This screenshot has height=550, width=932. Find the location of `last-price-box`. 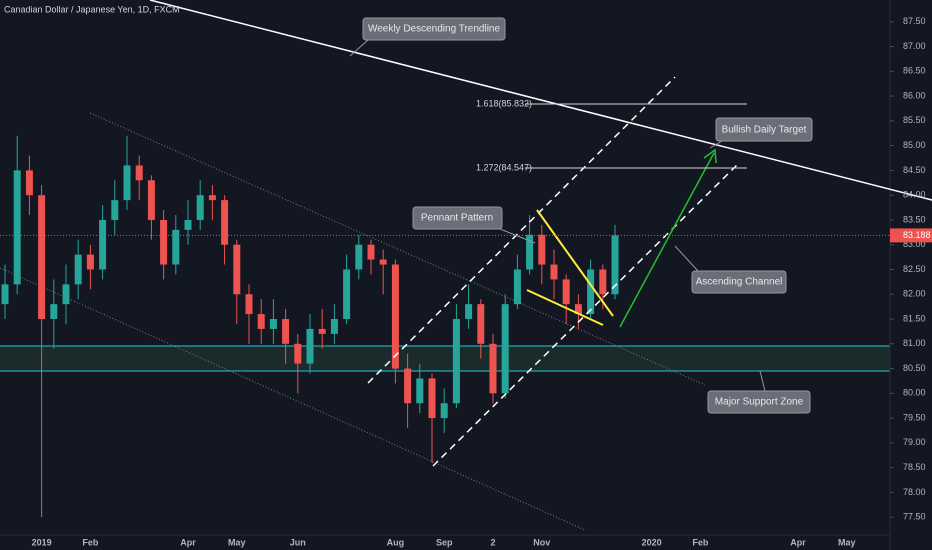

last-price-box is located at coordinates (911, 235).